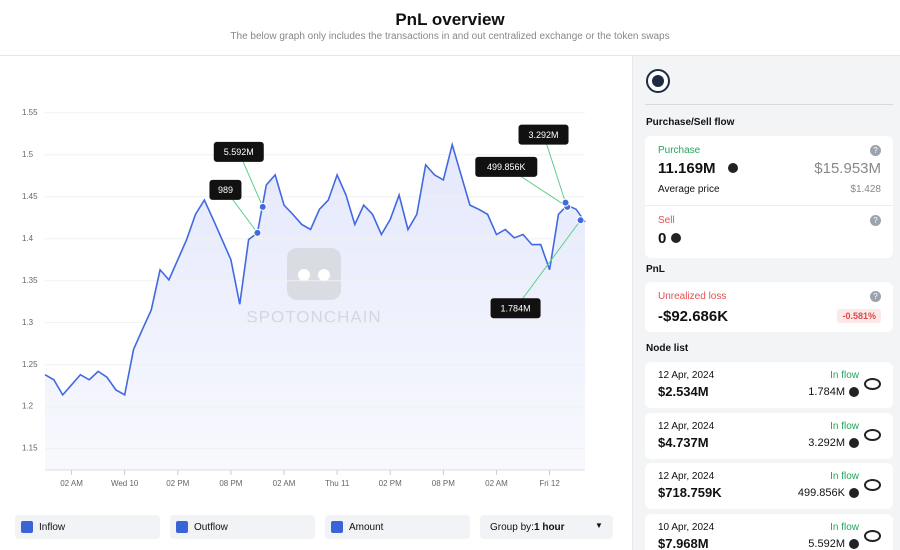  What do you see at coordinates (769, 435) in the screenshot?
I see `node-card: 12 Apr, 2024 In flow $4.737M 3.292M` at bounding box center [769, 435].